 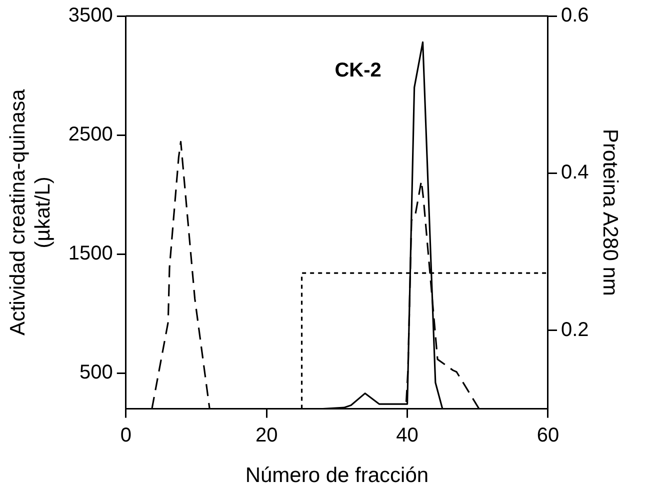 I want to click on y-tick-label: 2500, so click(x=90, y=135).